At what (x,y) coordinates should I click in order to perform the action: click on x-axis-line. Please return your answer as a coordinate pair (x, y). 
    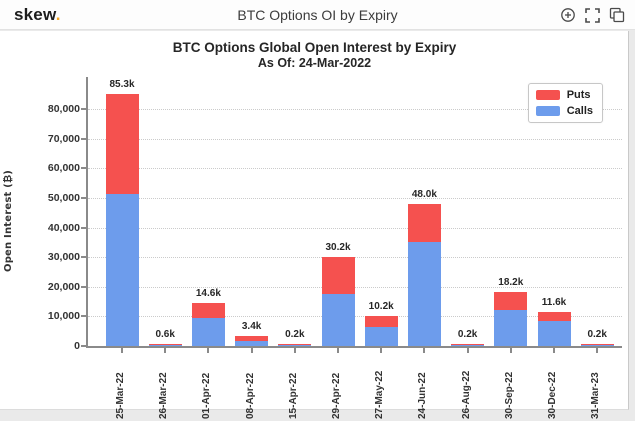
    Looking at the image, I should click on (354, 347).